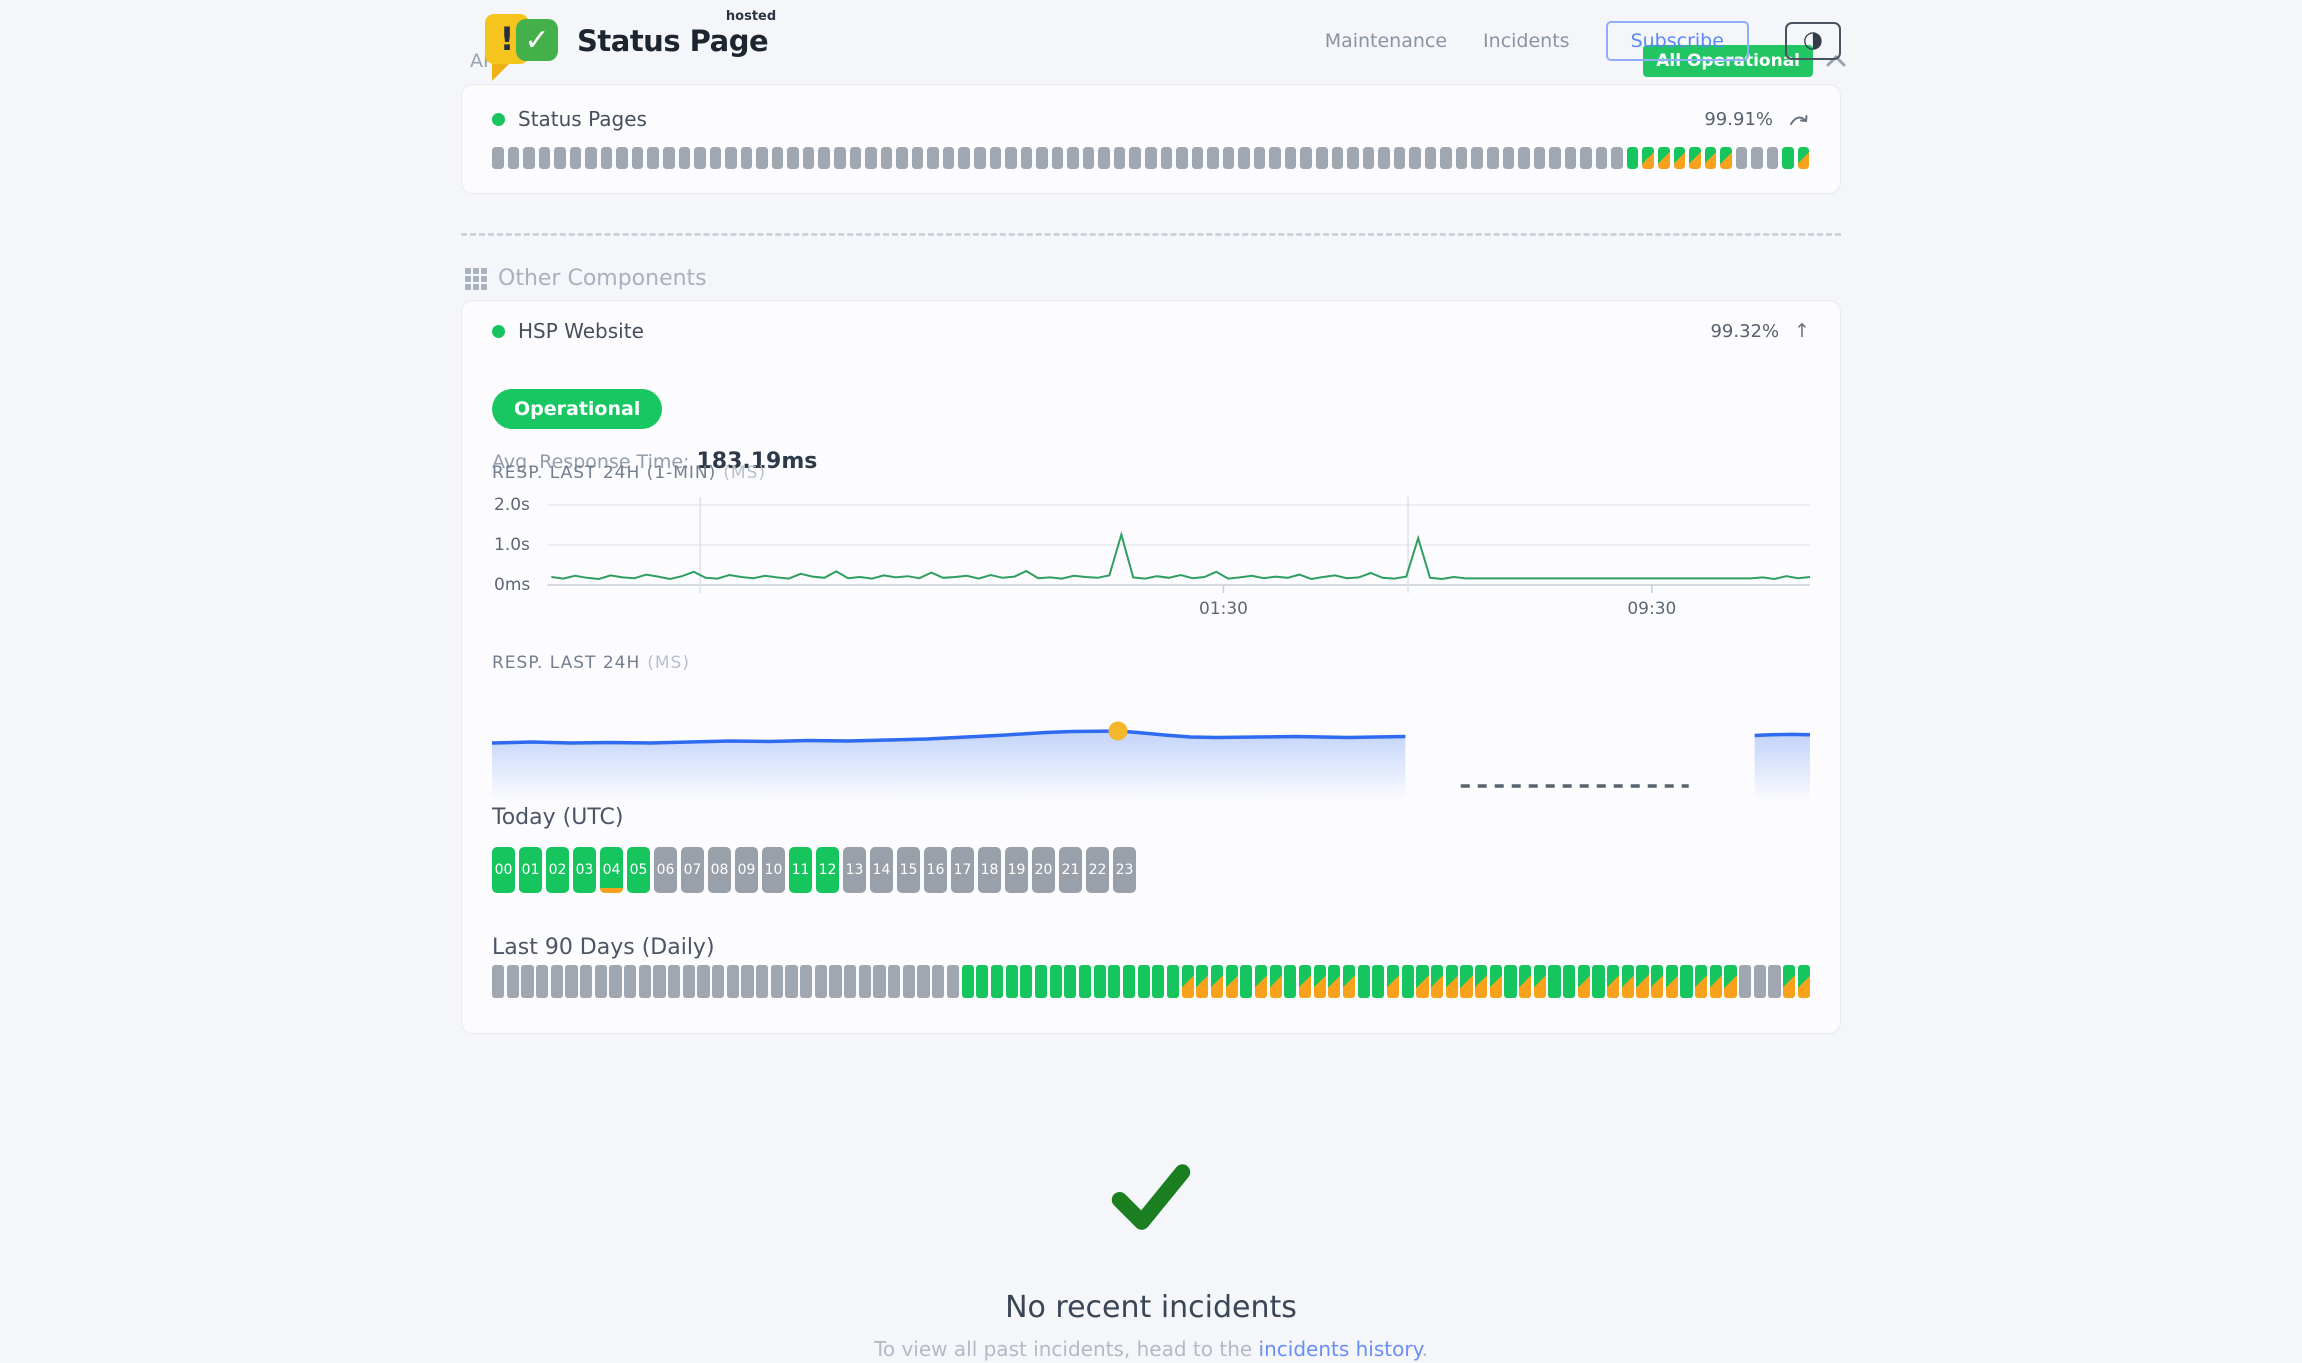 The height and width of the screenshot is (1363, 2302). What do you see at coordinates (512, 505) in the screenshot?
I see `y-tick-2s: 2.0s` at bounding box center [512, 505].